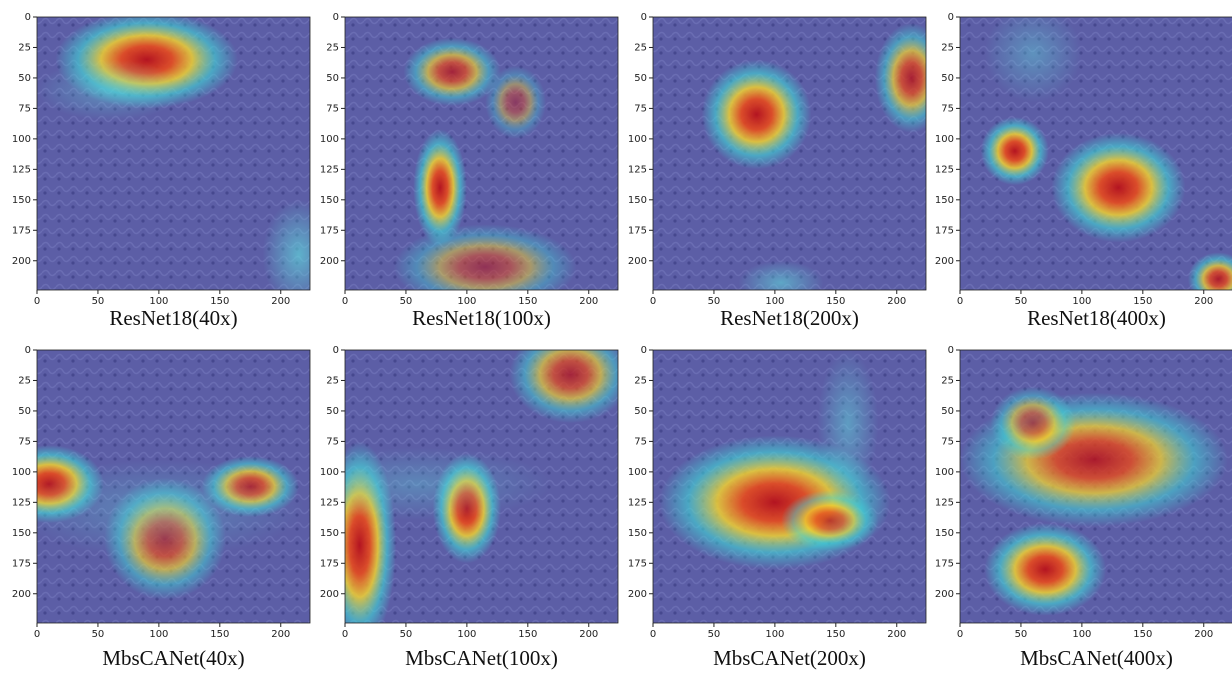 The height and width of the screenshot is (675, 1232). I want to click on caption: MbsCANet(40x), so click(173, 658).